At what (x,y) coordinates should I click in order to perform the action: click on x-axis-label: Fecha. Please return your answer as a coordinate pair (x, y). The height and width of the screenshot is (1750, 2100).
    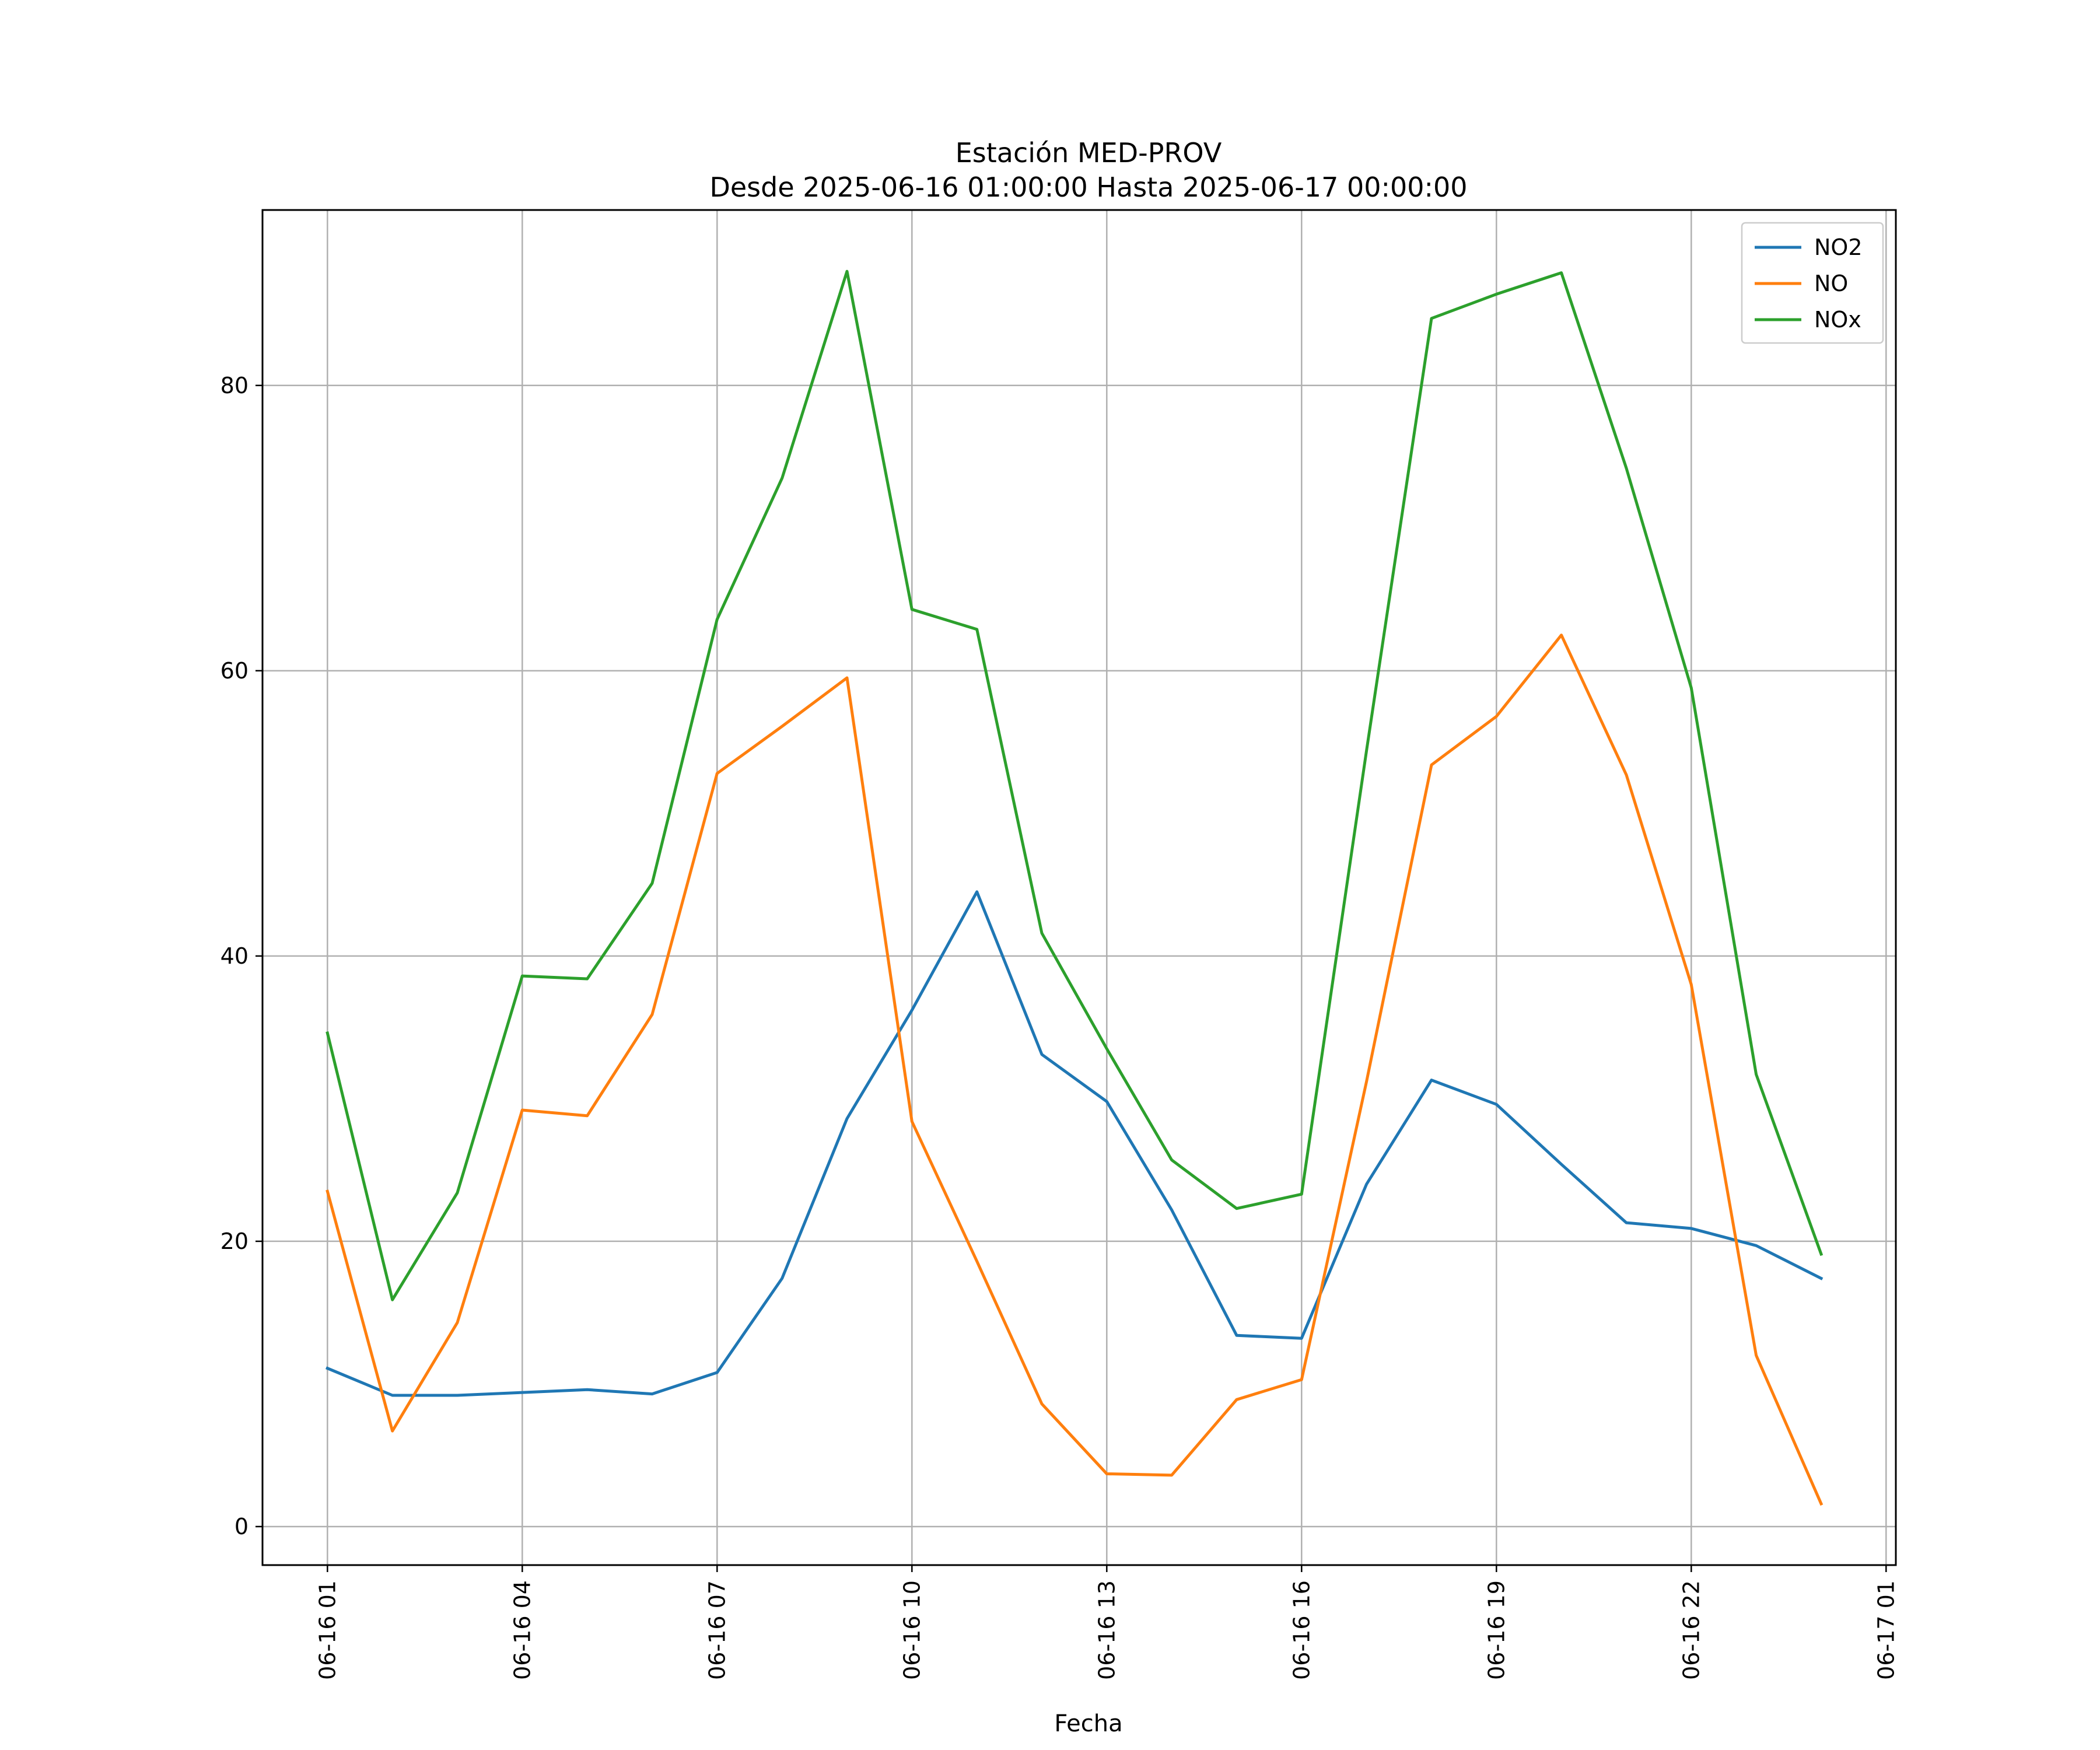
    Looking at the image, I should click on (1088, 1723).